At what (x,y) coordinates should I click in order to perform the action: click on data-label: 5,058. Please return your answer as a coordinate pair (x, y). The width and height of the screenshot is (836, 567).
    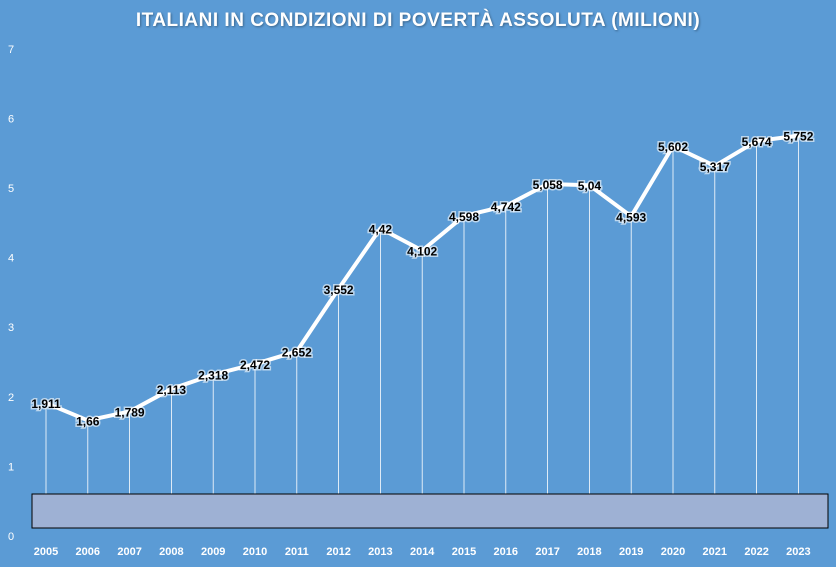
    Looking at the image, I should click on (548, 185).